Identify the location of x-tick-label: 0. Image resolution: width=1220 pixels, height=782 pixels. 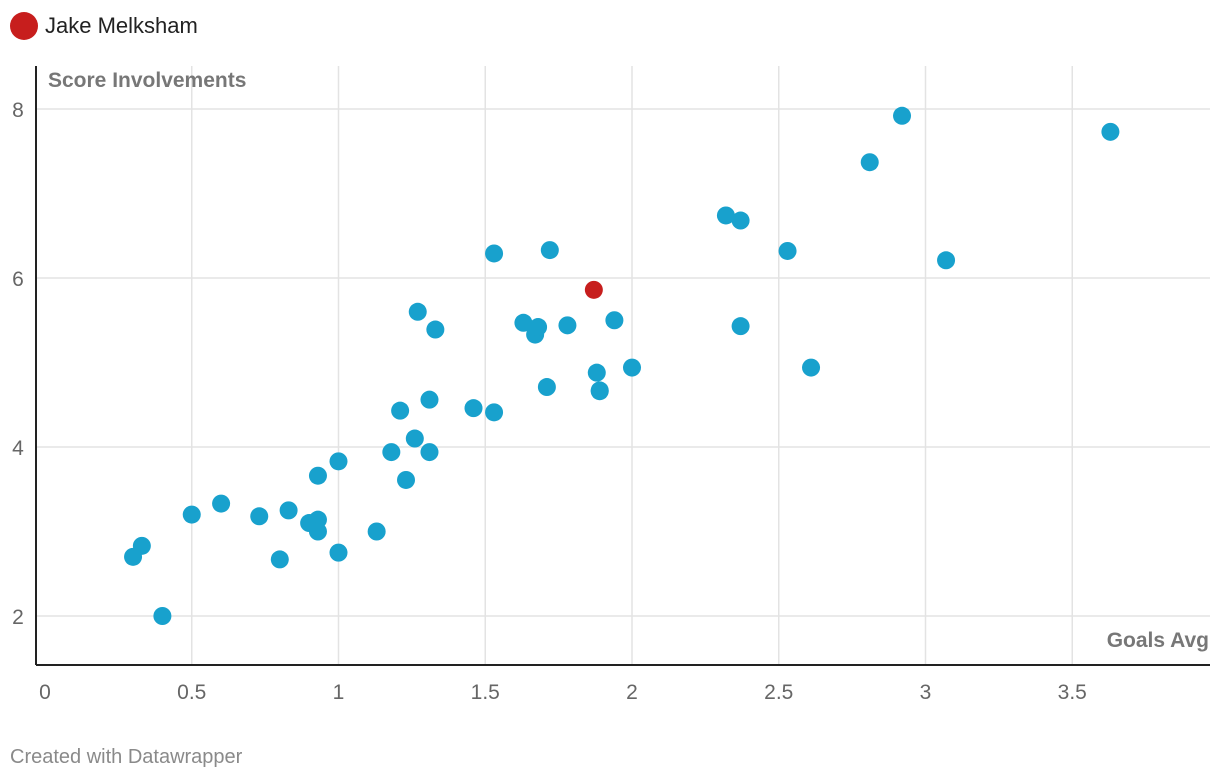
(45, 692).